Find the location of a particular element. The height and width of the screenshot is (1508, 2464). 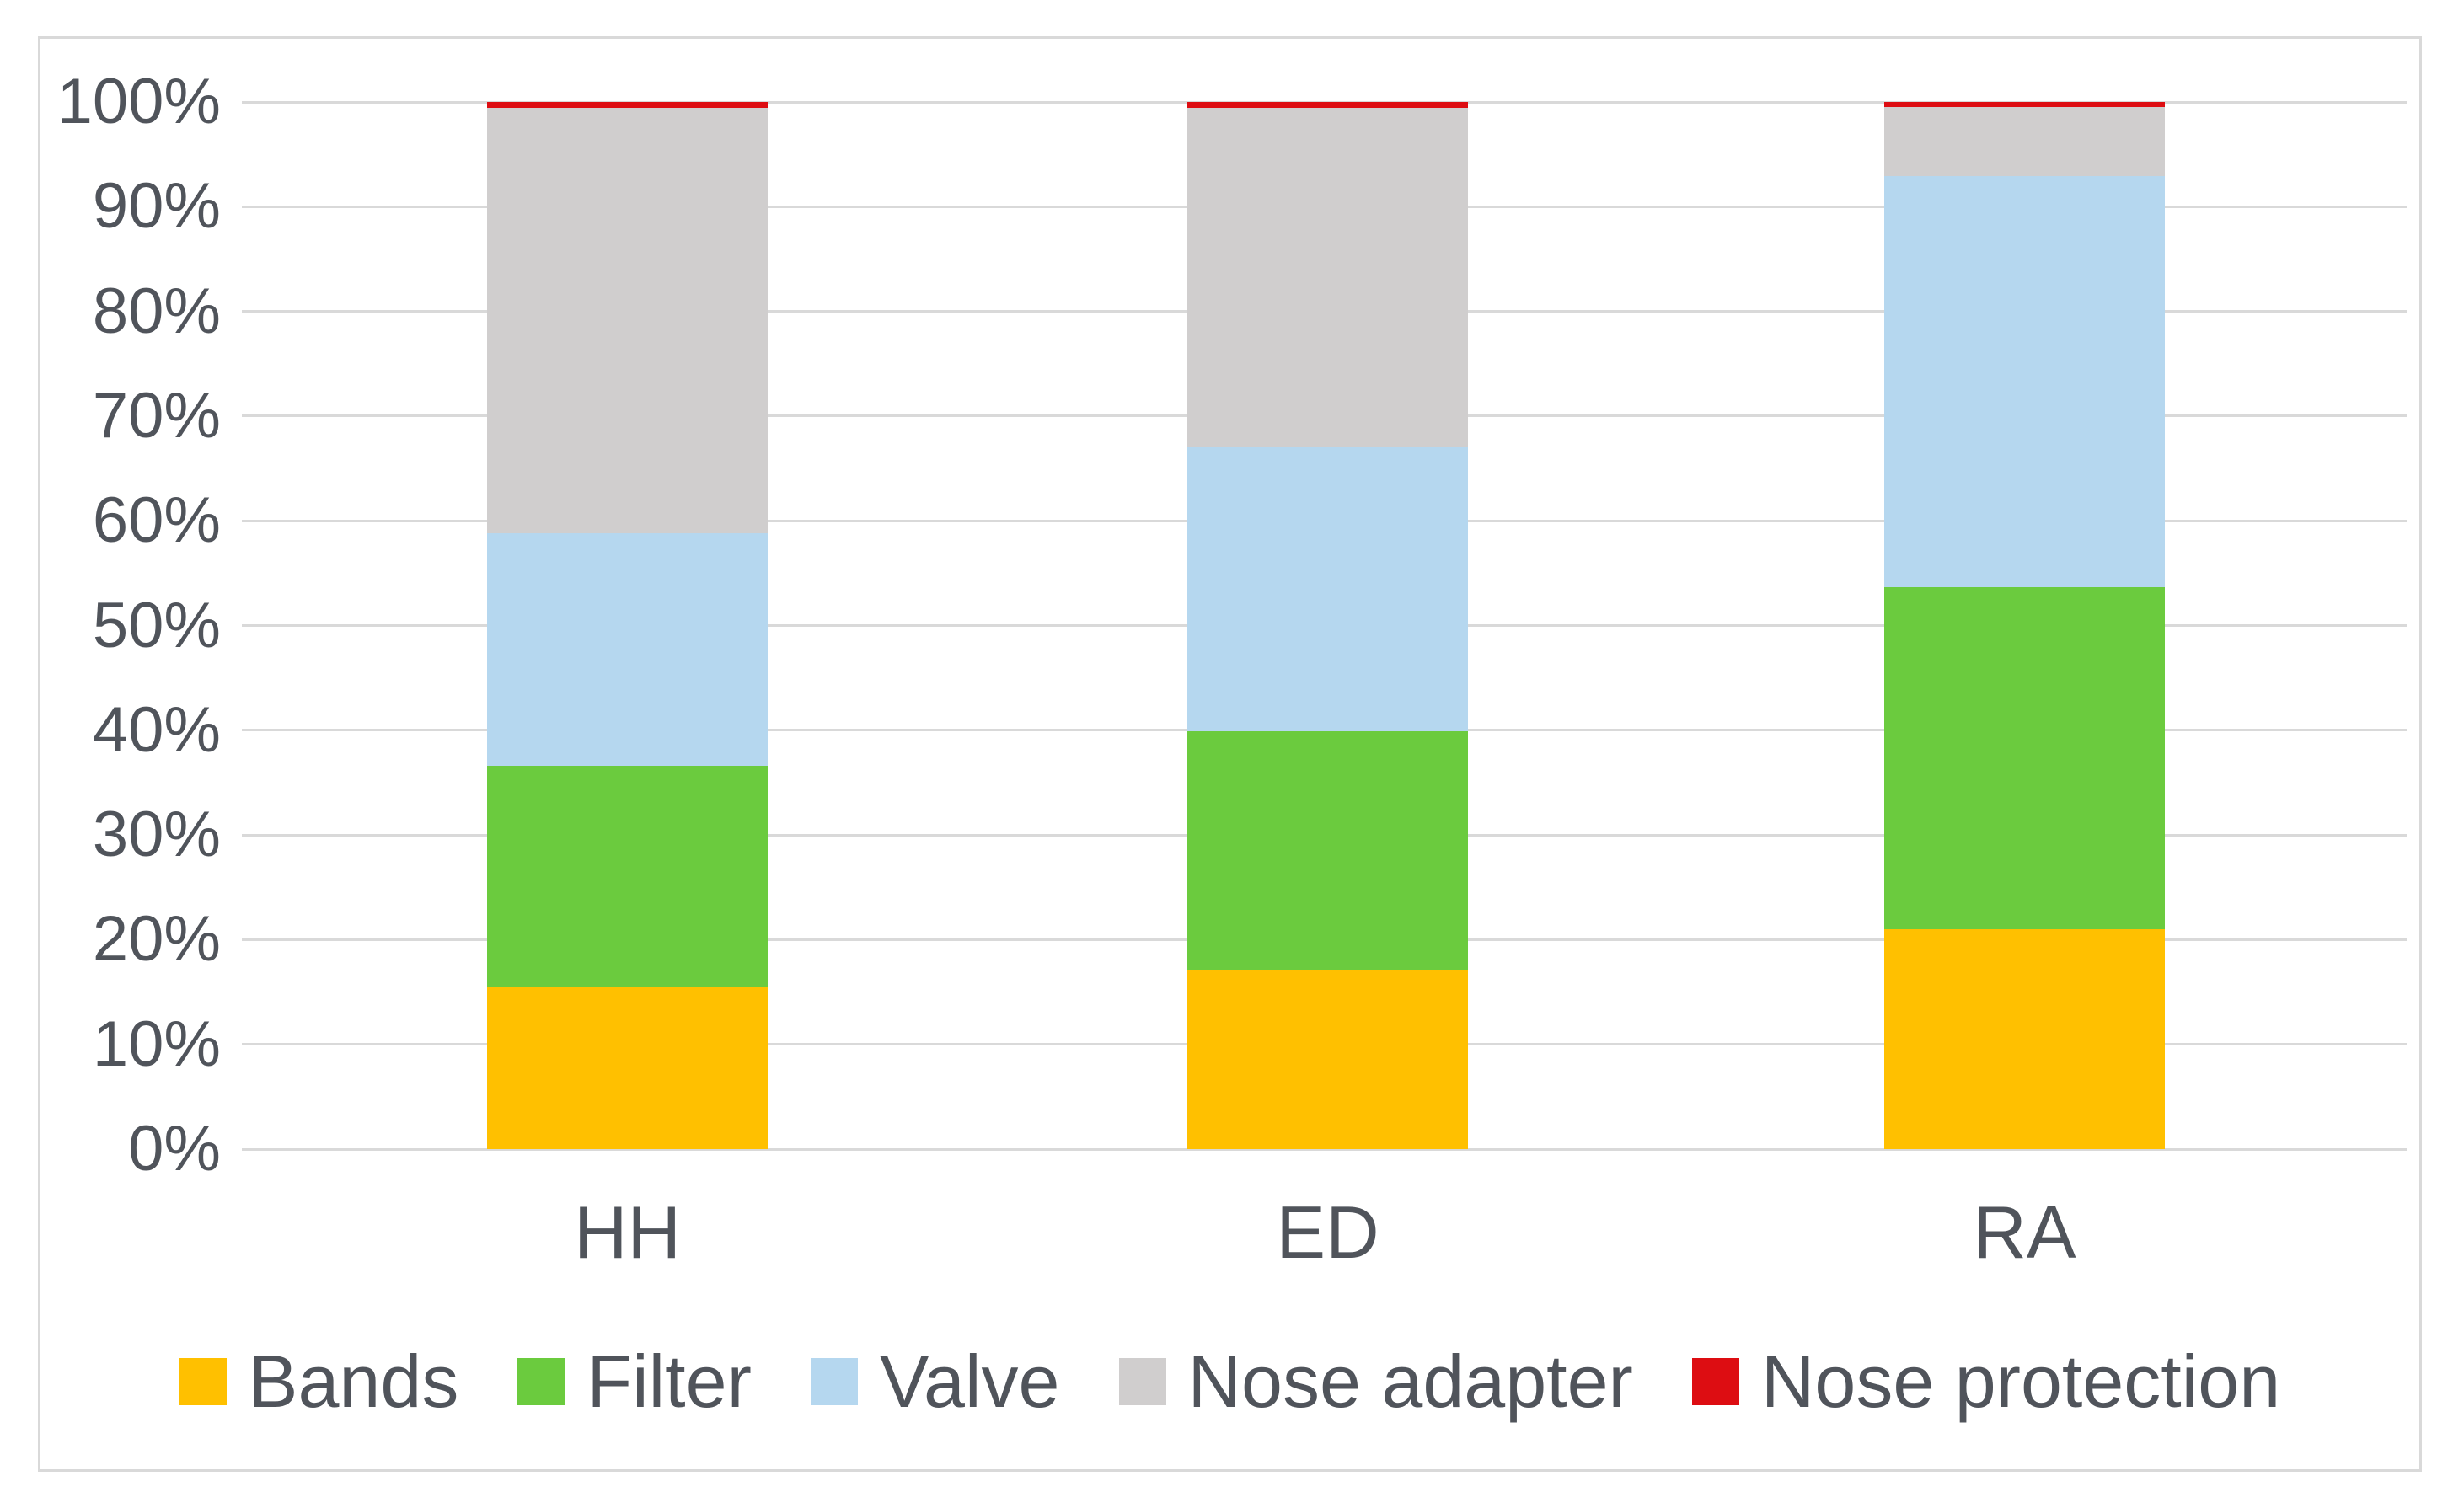

bar-segment-nose-protection-HH is located at coordinates (627, 106).